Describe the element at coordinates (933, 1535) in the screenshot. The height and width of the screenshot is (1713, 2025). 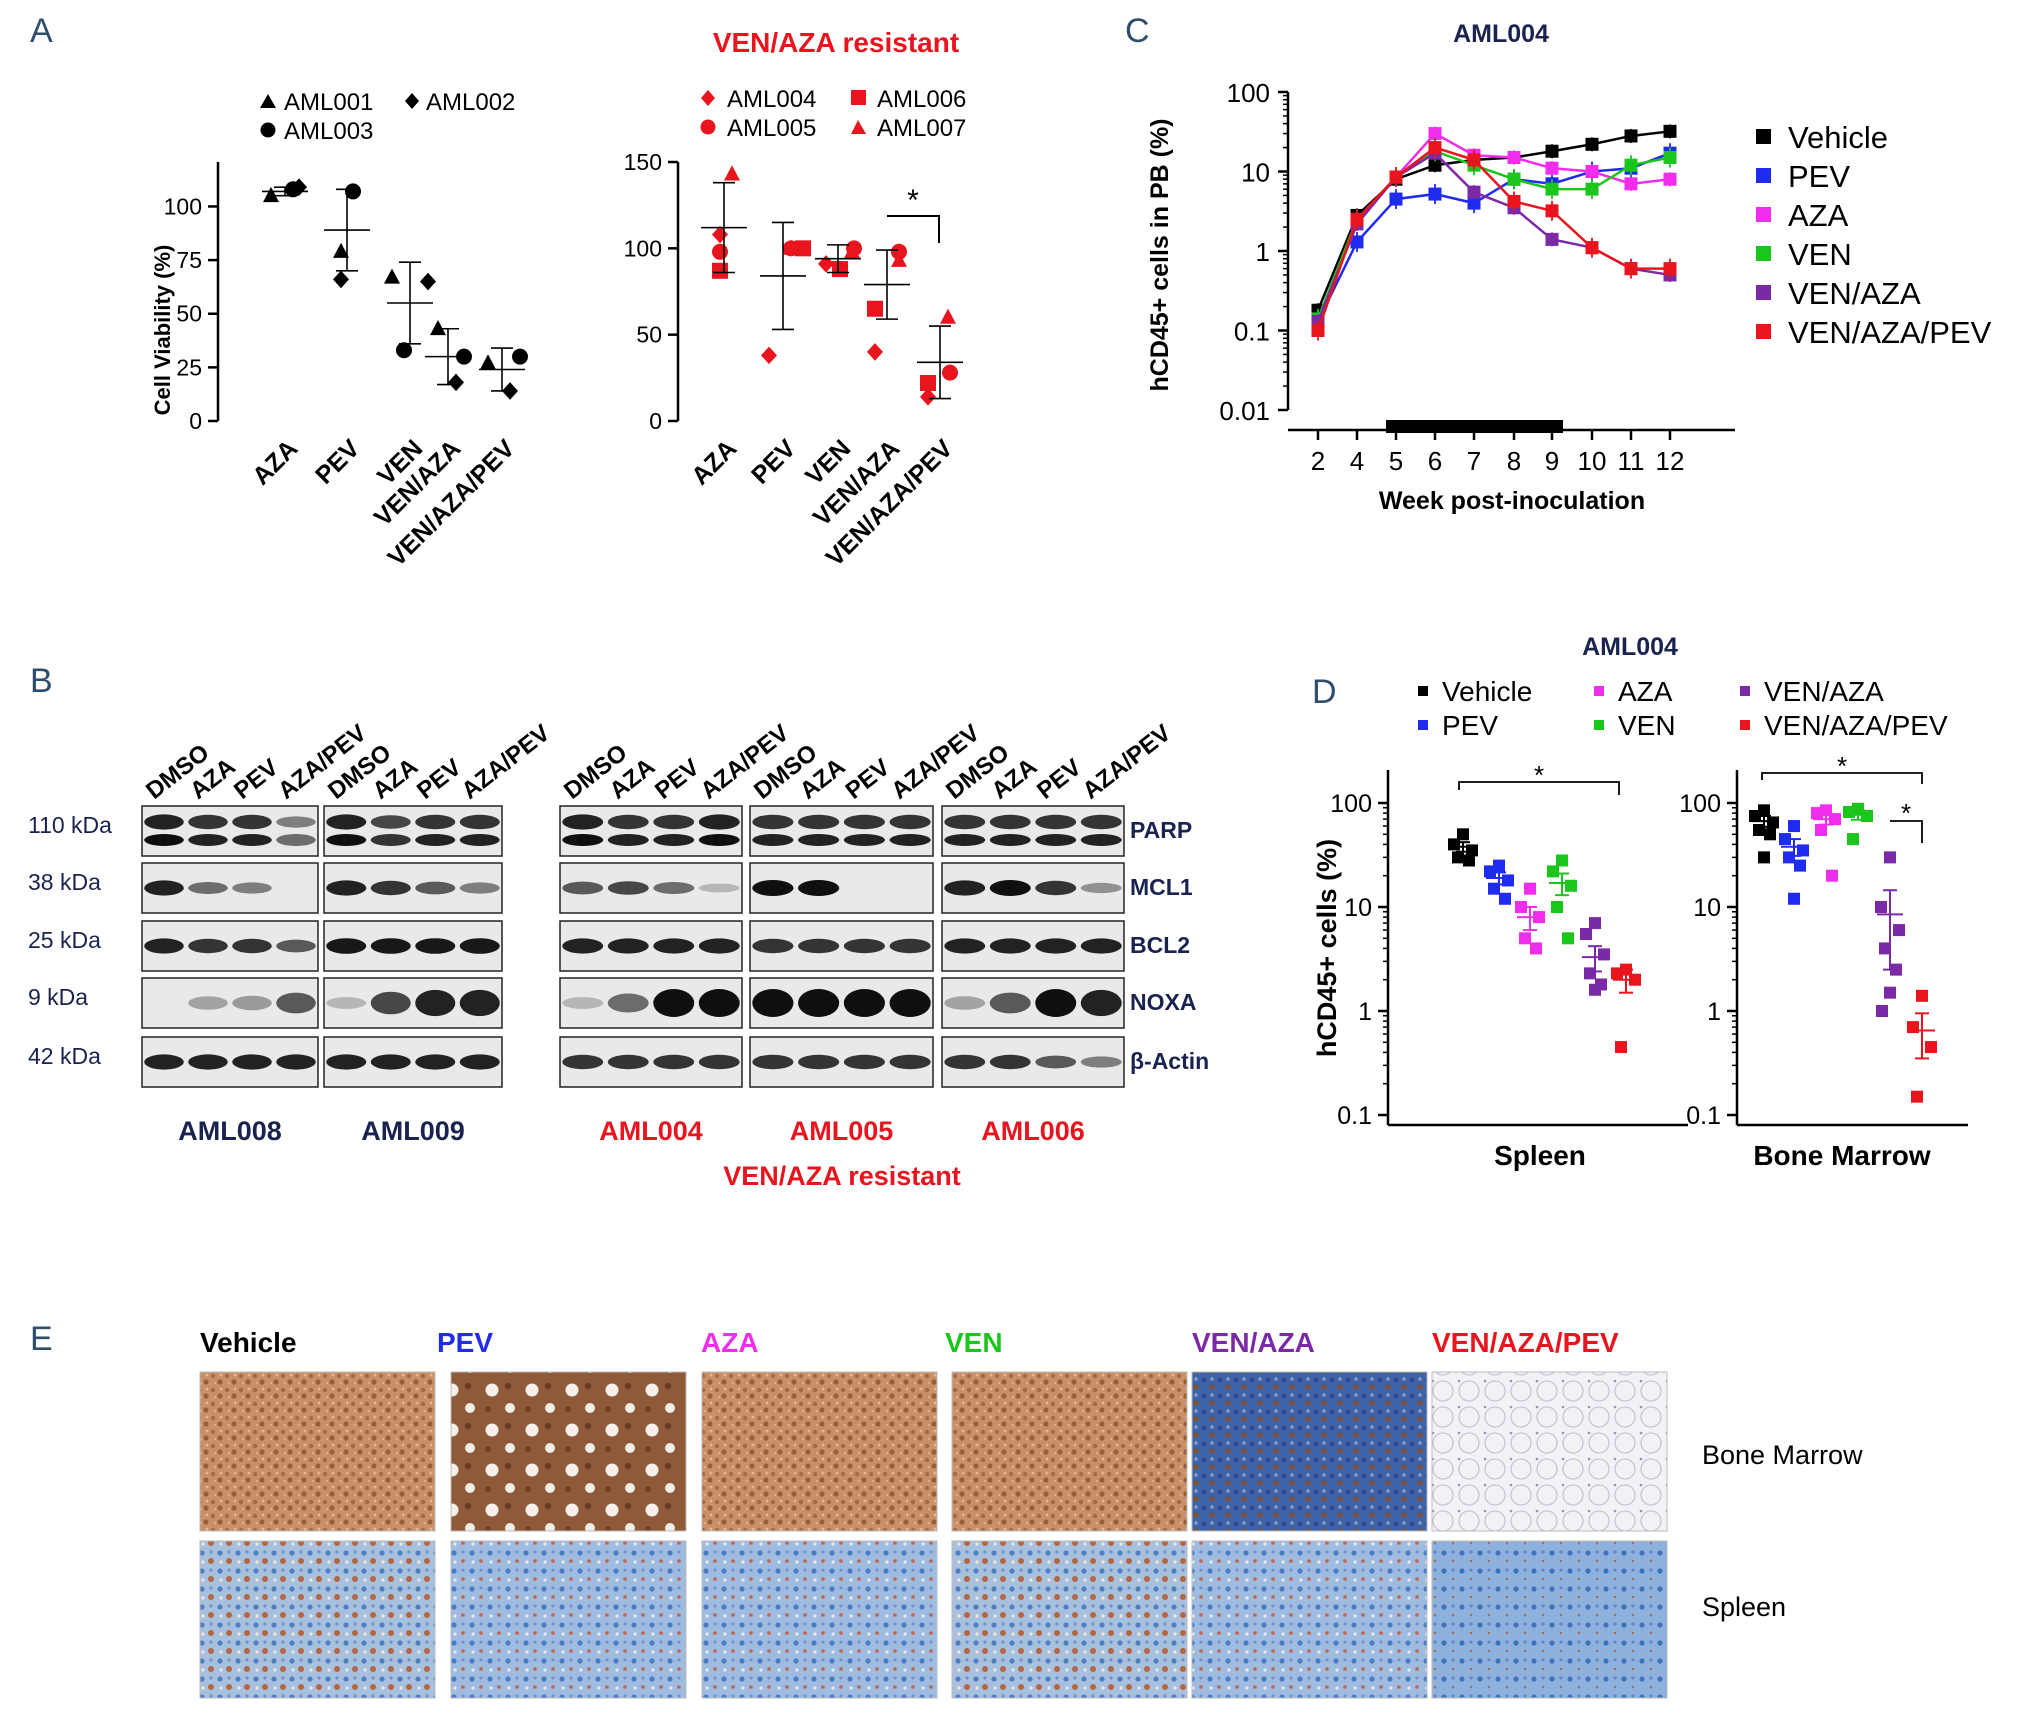
I see `e-images` at that location.